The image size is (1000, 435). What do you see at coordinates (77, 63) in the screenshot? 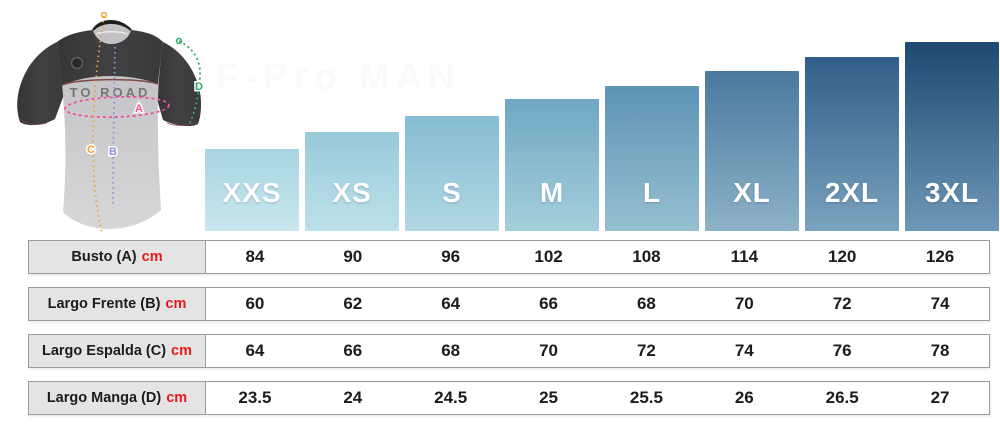
I see `chest-logo` at bounding box center [77, 63].